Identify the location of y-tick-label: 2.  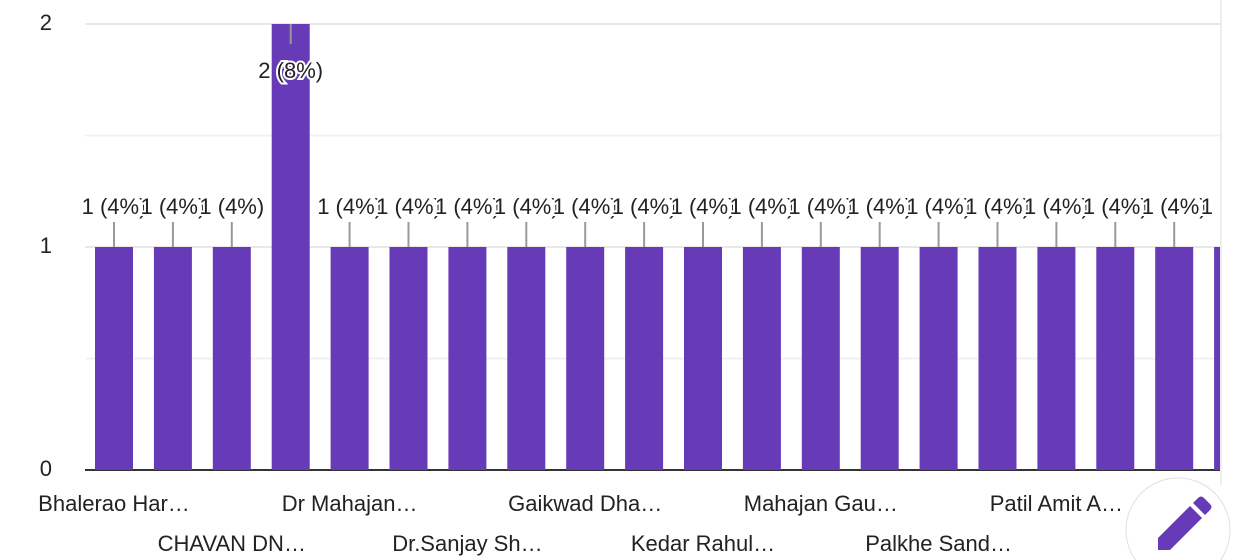
(46, 22).